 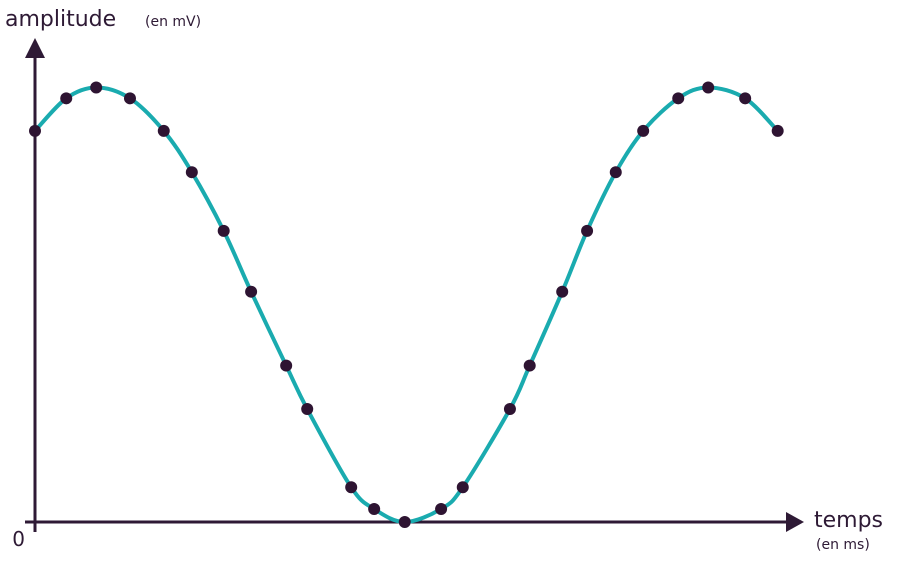 What do you see at coordinates (843, 545) in the screenshot?
I see `x-axis-unit: (en ms)` at bounding box center [843, 545].